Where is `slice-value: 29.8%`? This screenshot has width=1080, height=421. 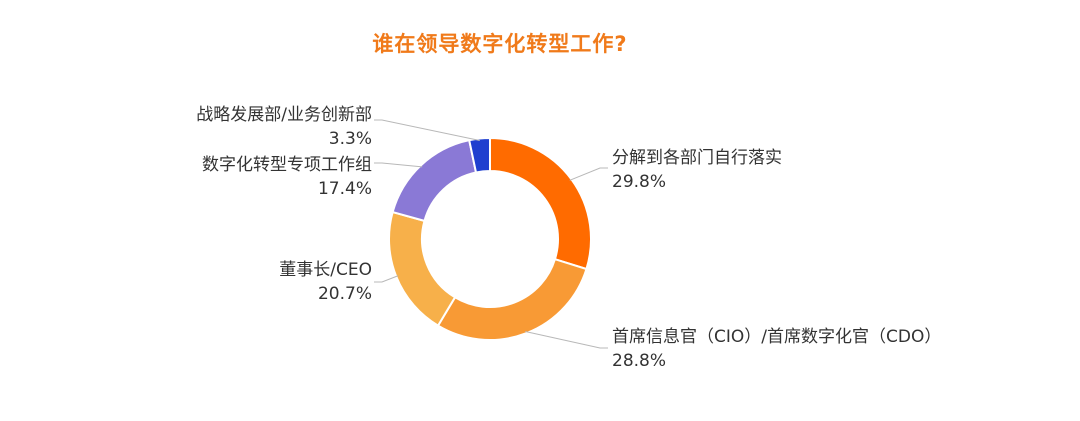
slice-value: 29.8% is located at coordinates (639, 182).